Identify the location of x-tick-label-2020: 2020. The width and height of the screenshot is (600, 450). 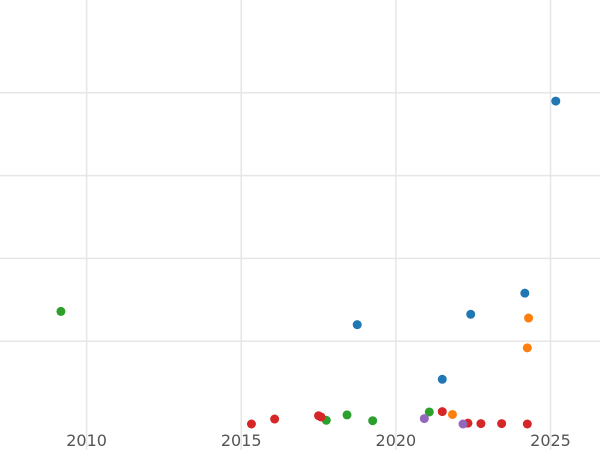
(396, 440).